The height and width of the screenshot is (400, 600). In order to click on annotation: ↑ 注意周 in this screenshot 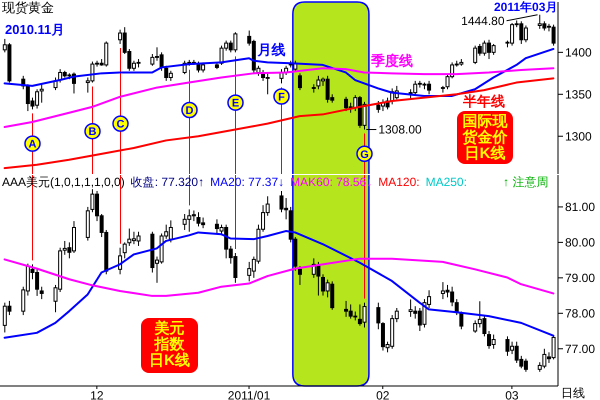, I will do `click(525, 182)`.